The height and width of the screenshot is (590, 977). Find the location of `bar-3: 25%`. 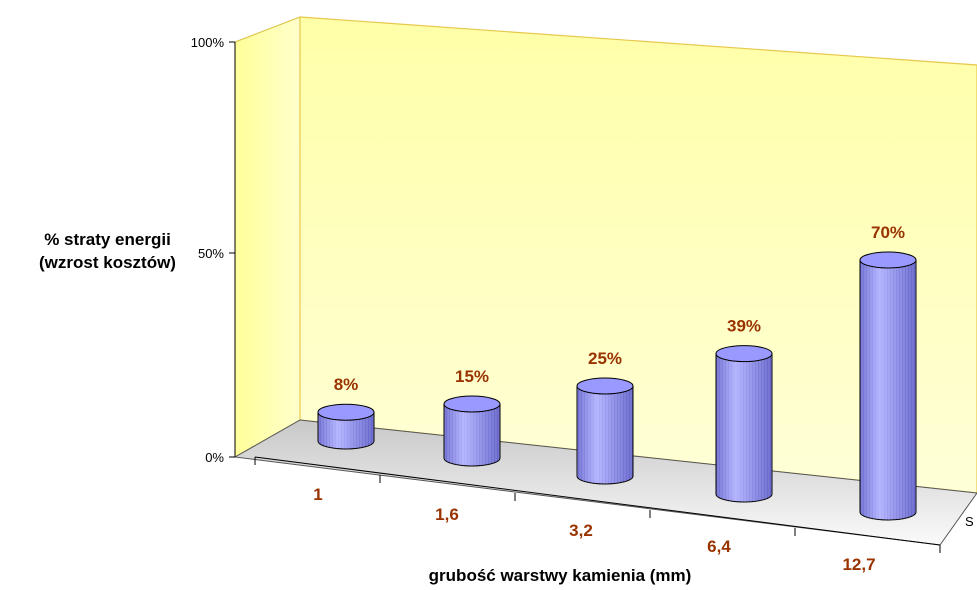

bar-3: 25% is located at coordinates (605, 417).